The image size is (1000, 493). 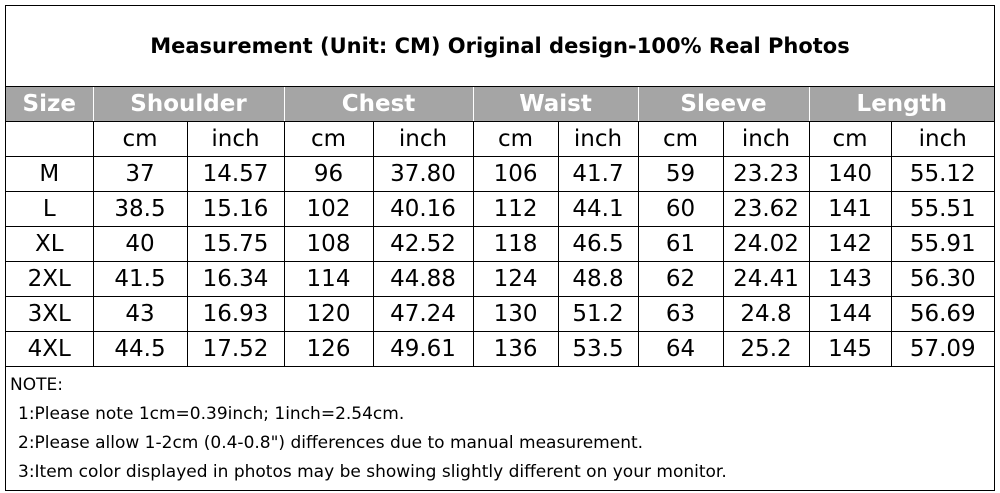 What do you see at coordinates (598, 244) in the screenshot?
I see `value-cell: 46.5` at bounding box center [598, 244].